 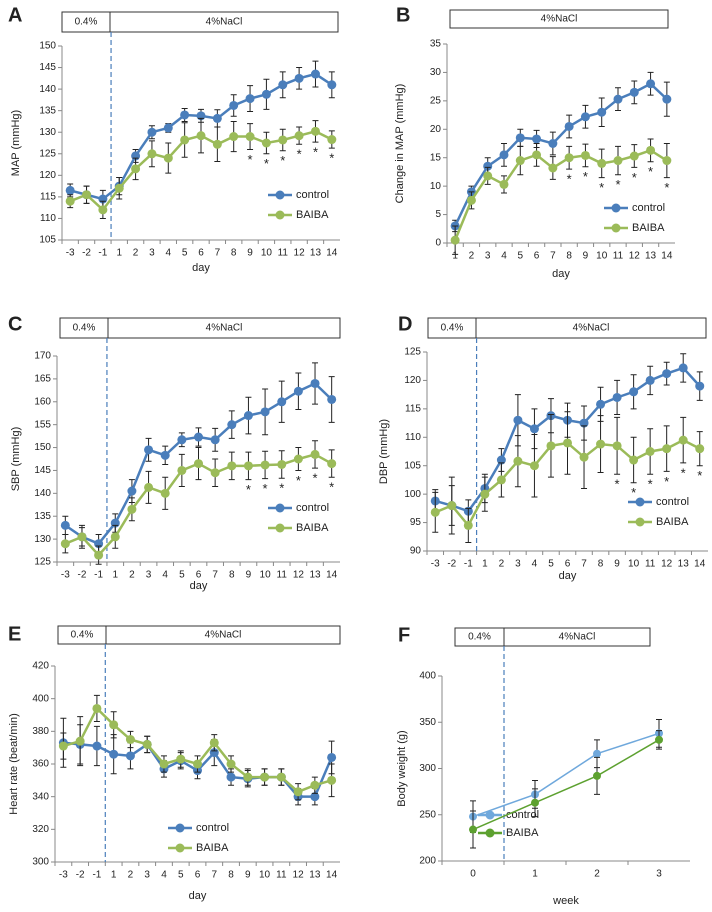 What do you see at coordinates (468, 564) in the screenshot?
I see `x-tick-label: -1` at bounding box center [468, 564].